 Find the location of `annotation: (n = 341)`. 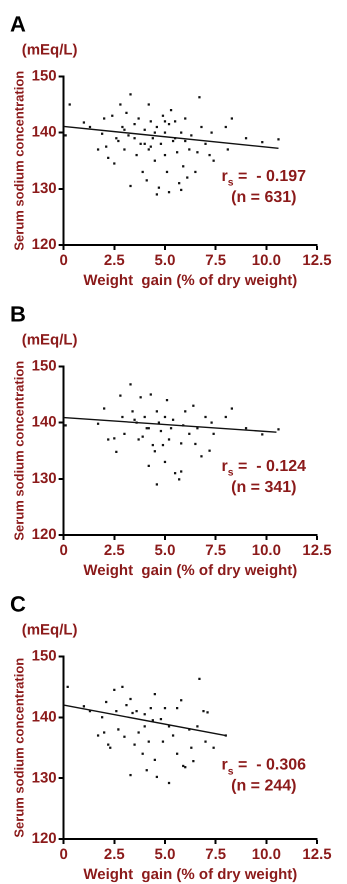

annotation: (n = 341) is located at coordinates (263, 487).